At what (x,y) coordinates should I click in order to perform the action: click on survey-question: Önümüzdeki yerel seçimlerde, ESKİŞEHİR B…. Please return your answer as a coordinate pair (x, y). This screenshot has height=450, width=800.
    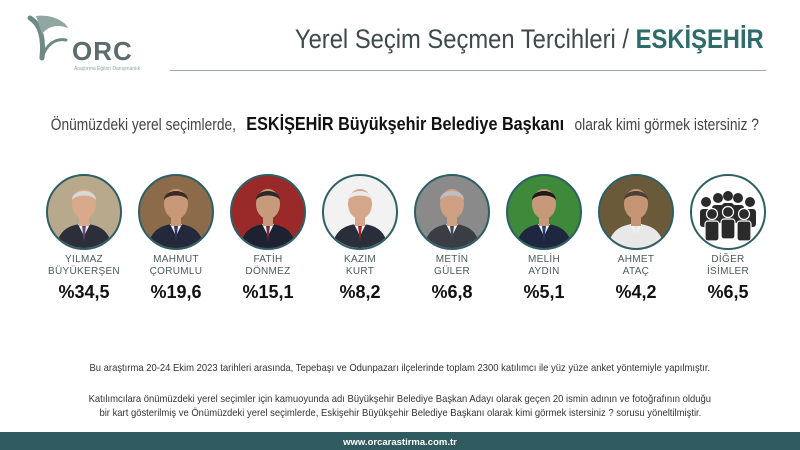
    Looking at the image, I should click on (400, 124).